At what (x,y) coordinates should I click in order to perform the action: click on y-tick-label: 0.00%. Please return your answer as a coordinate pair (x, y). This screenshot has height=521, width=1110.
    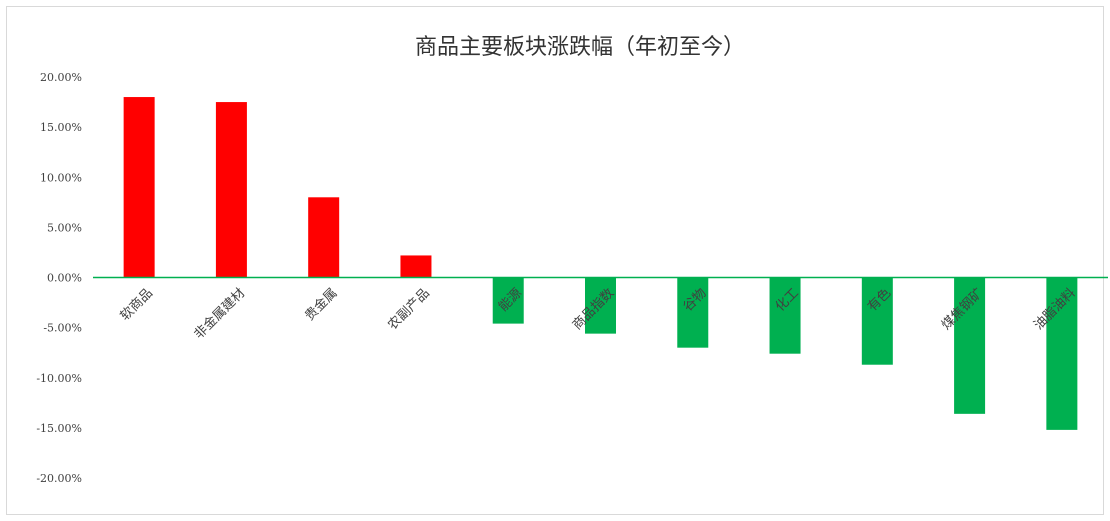
    Looking at the image, I should click on (64, 278).